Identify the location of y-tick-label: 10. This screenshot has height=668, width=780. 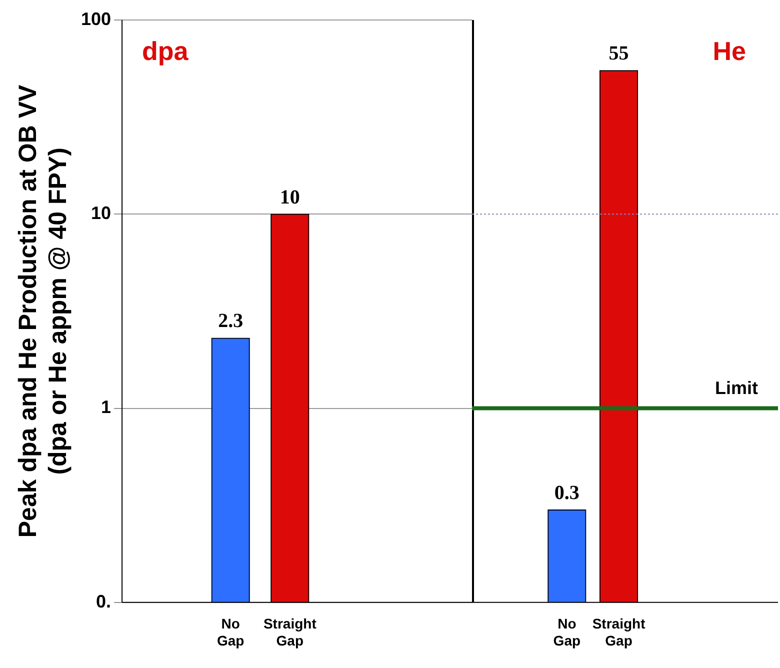
(101, 213).